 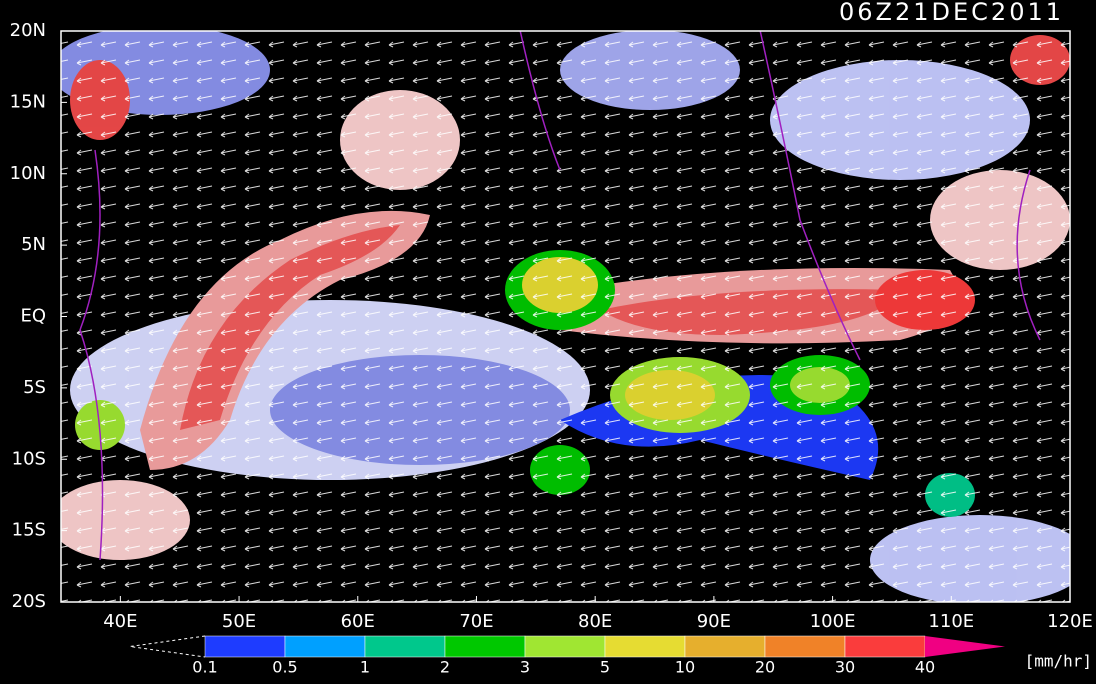 I want to click on colorbar-label: 30, so click(x=845, y=667).